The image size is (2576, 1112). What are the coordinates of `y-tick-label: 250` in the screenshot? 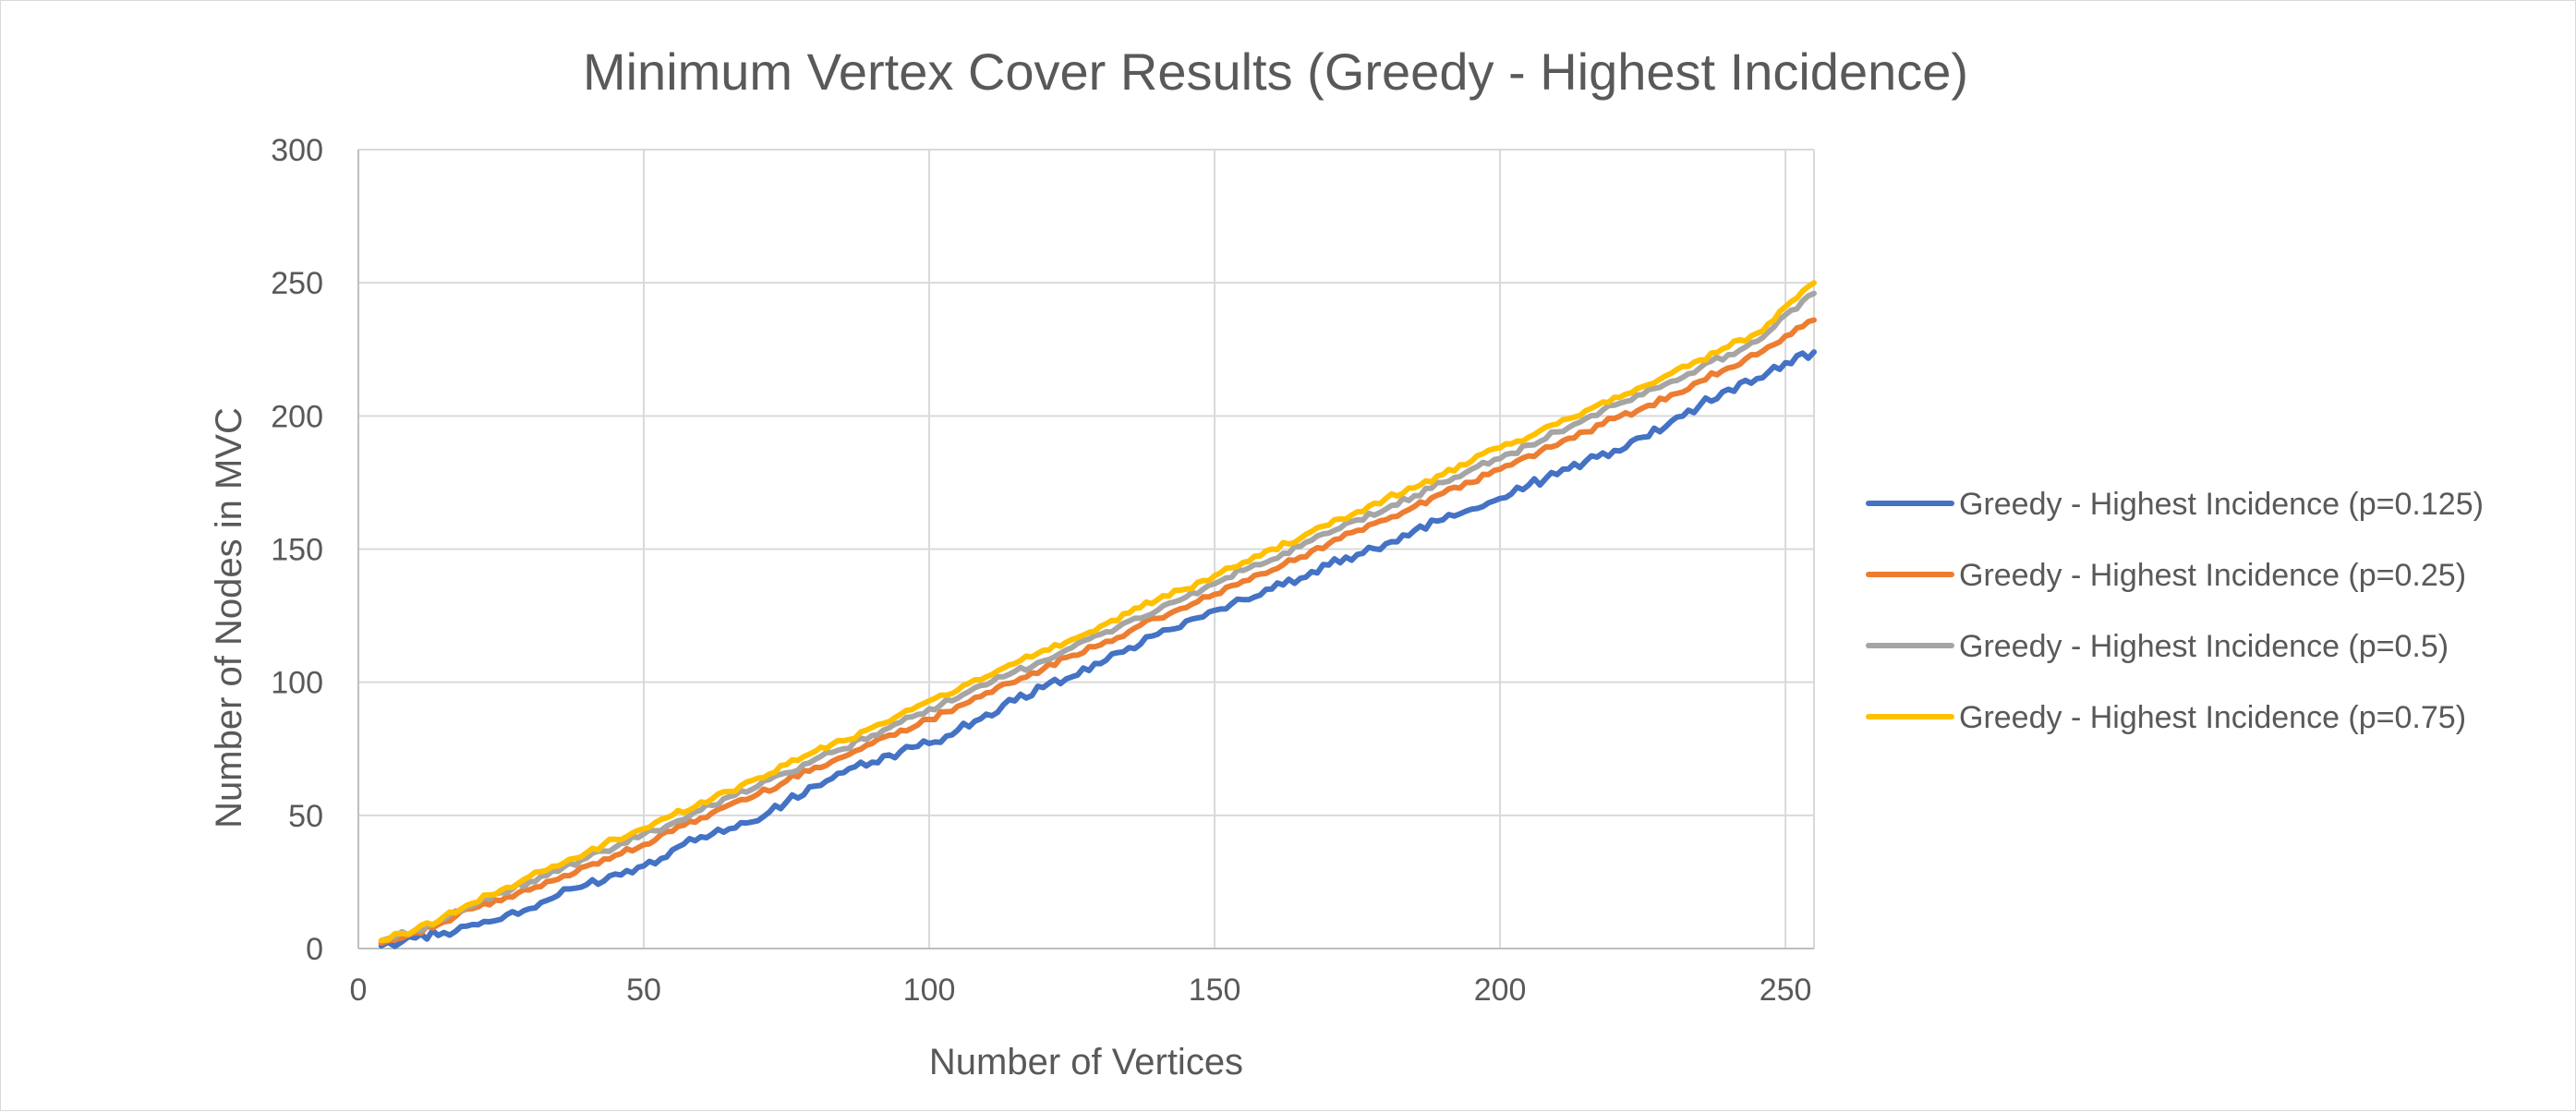 It's located at (297, 283).